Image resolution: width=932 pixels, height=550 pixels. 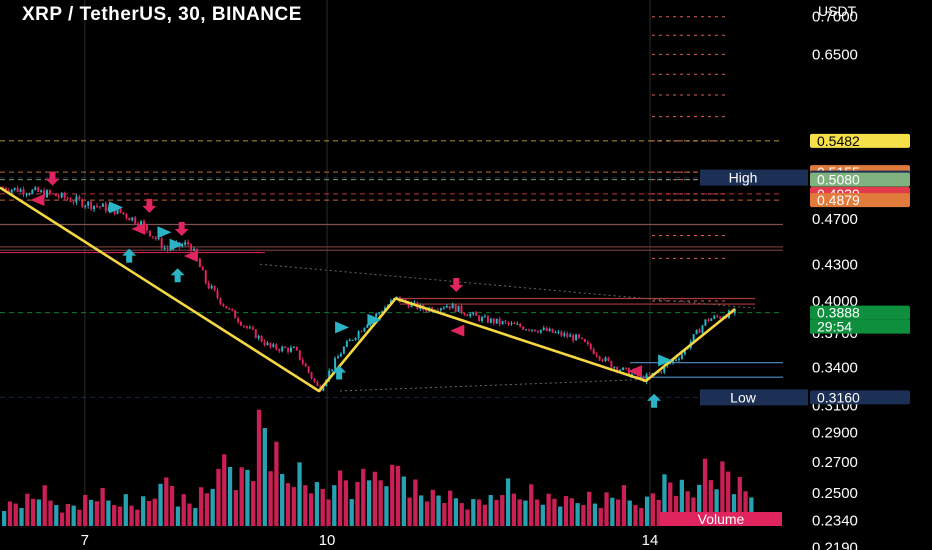 I want to click on time-tick-label: 7, so click(x=85, y=540).